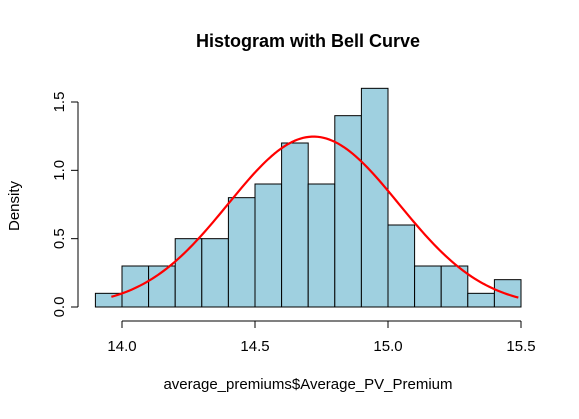 The height and width of the screenshot is (419, 579). What do you see at coordinates (59, 307) in the screenshot?
I see `y-tick-label-0: 0.0` at bounding box center [59, 307].